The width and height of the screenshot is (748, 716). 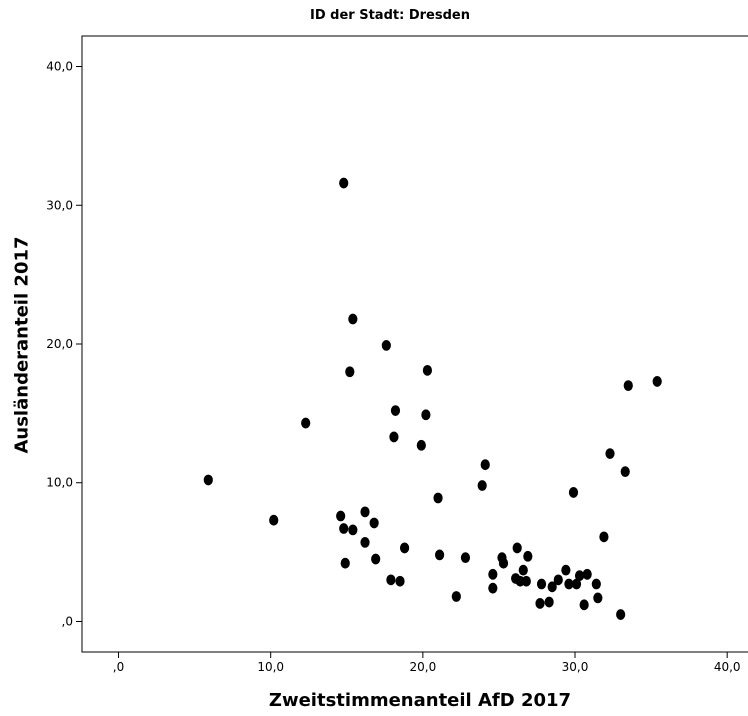 I want to click on x-axis-ticks: ,0 10,0 20,0 30,0 40,0, so click(x=427, y=663).